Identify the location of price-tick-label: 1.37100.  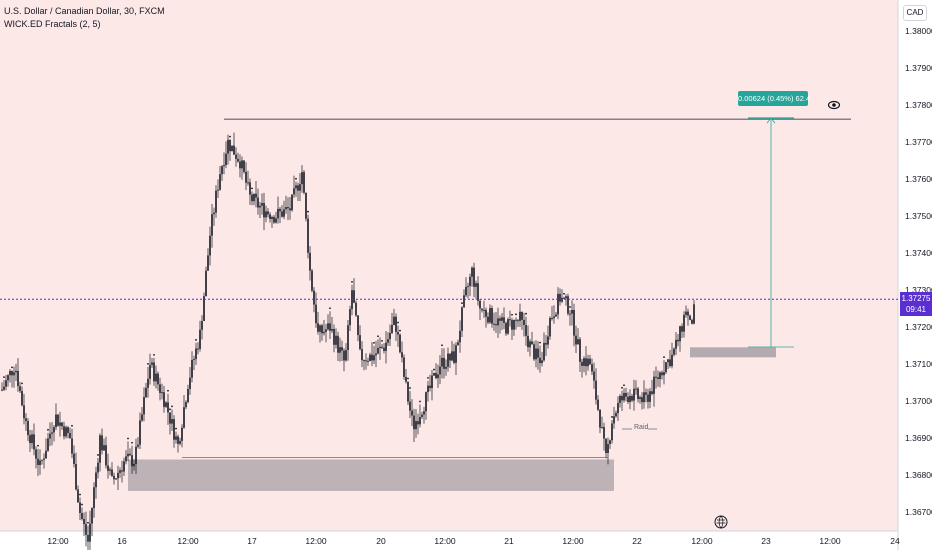
(918, 364).